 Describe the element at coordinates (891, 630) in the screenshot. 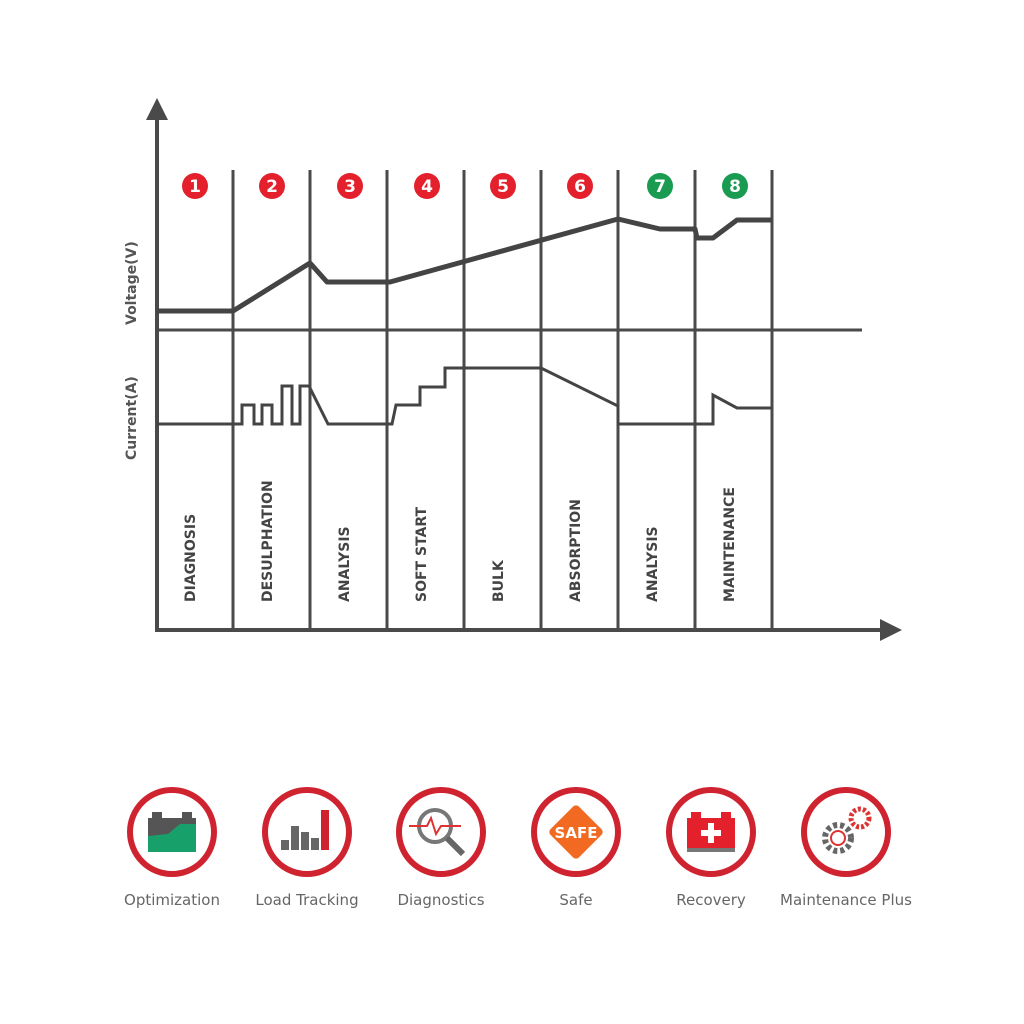

I see `x-axis-arrow` at that location.